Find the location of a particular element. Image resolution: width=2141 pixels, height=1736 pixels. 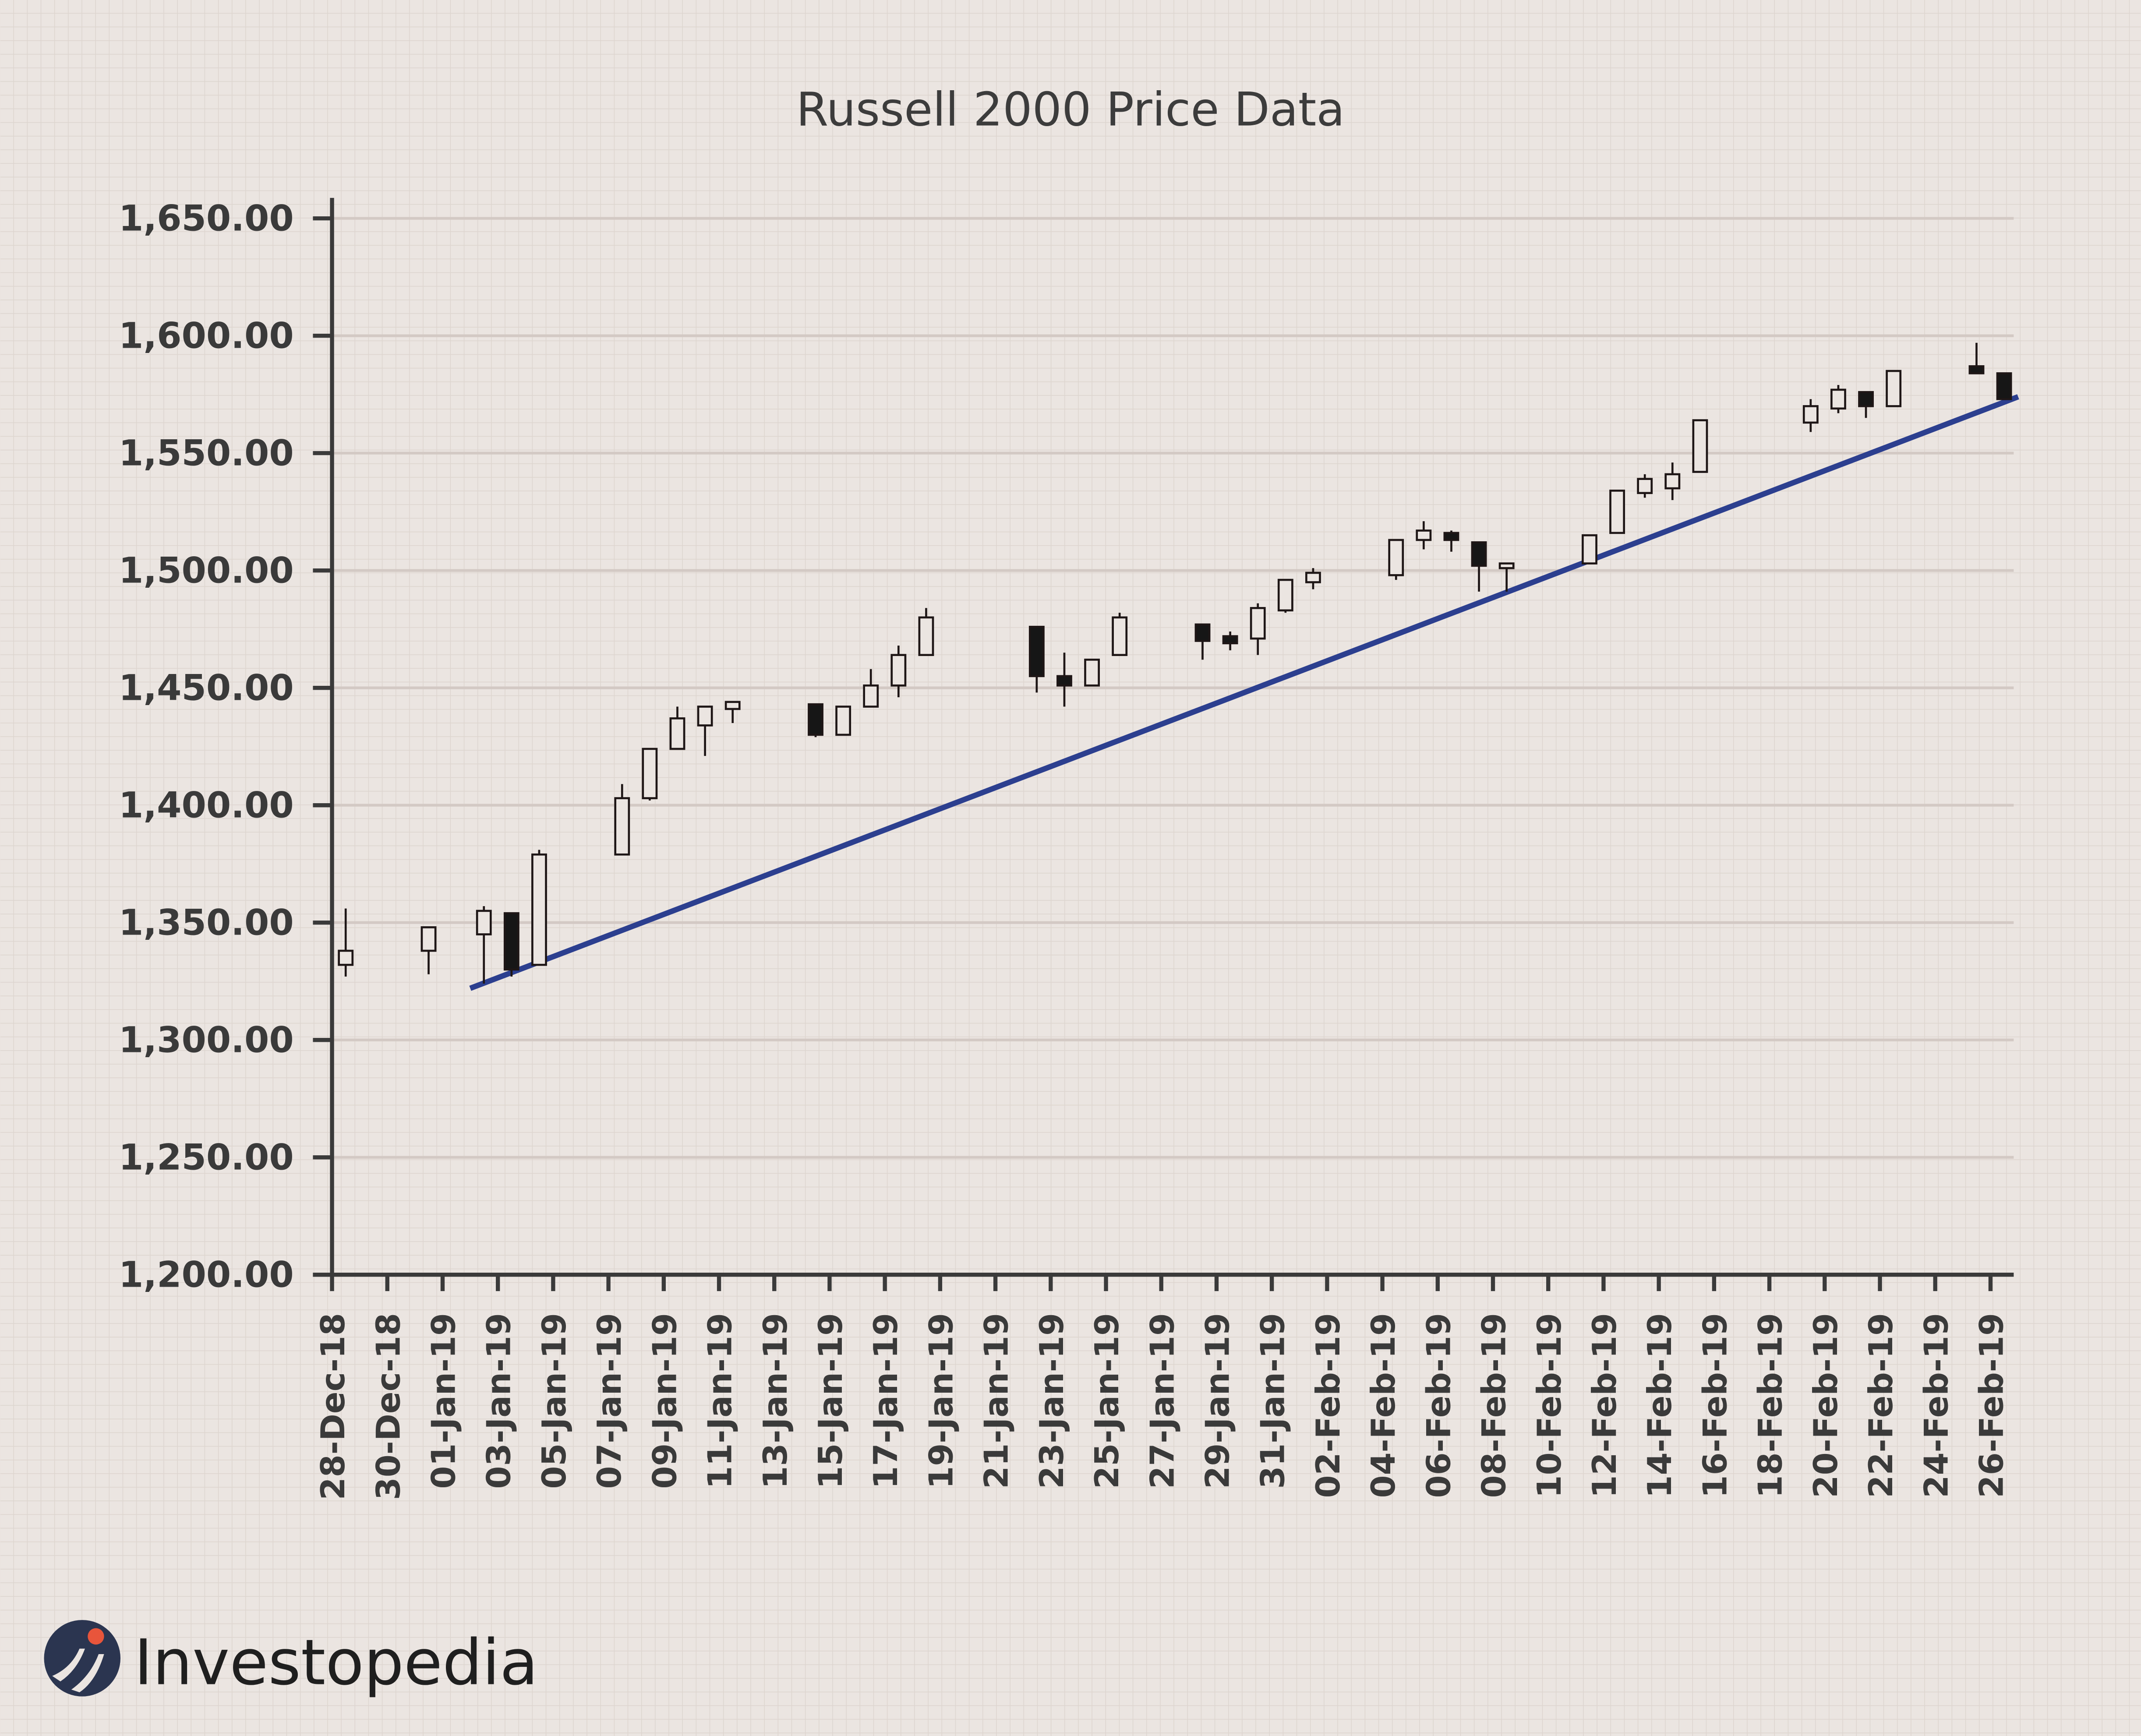

y-tick-label: 1,500.00 is located at coordinates (206, 571).